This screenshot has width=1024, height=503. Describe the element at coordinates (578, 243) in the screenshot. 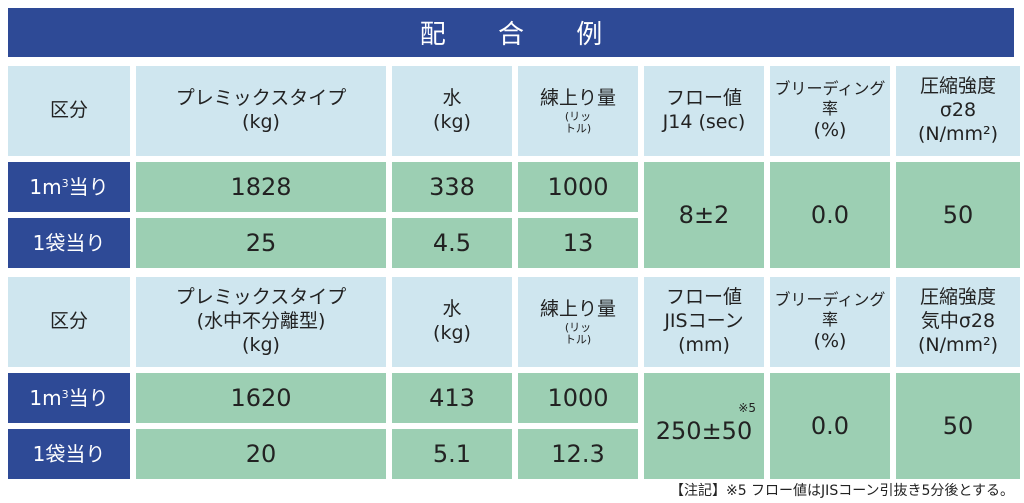

I see `yield-value: 13` at that location.